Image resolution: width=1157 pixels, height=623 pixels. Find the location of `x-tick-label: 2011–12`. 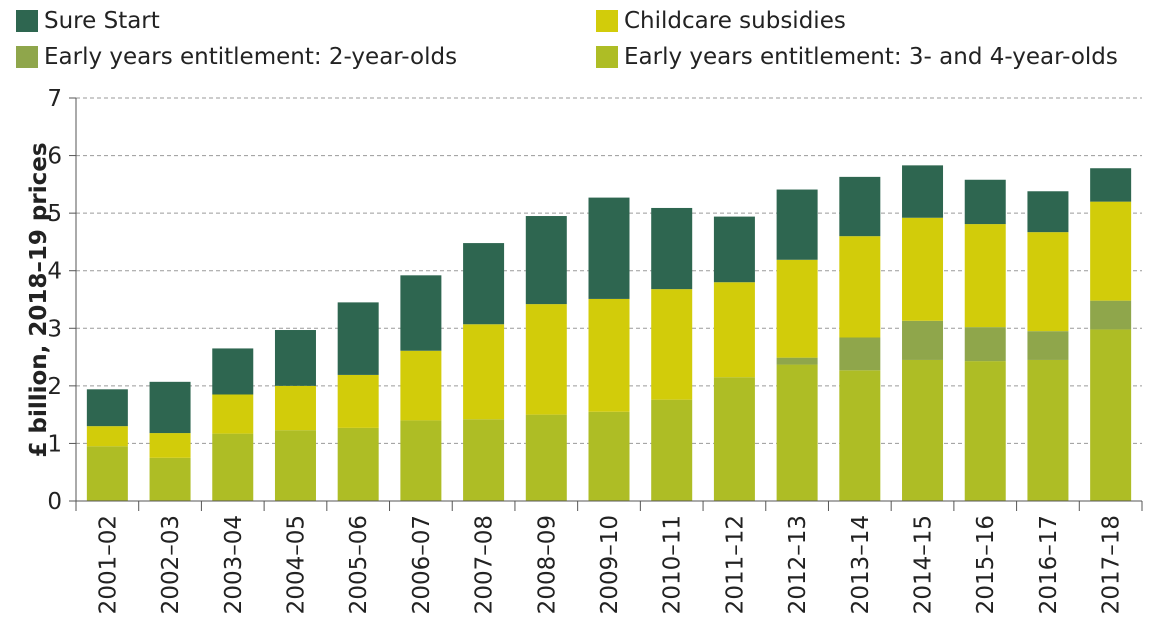

x-tick-label: 2011–12 is located at coordinates (735, 564).